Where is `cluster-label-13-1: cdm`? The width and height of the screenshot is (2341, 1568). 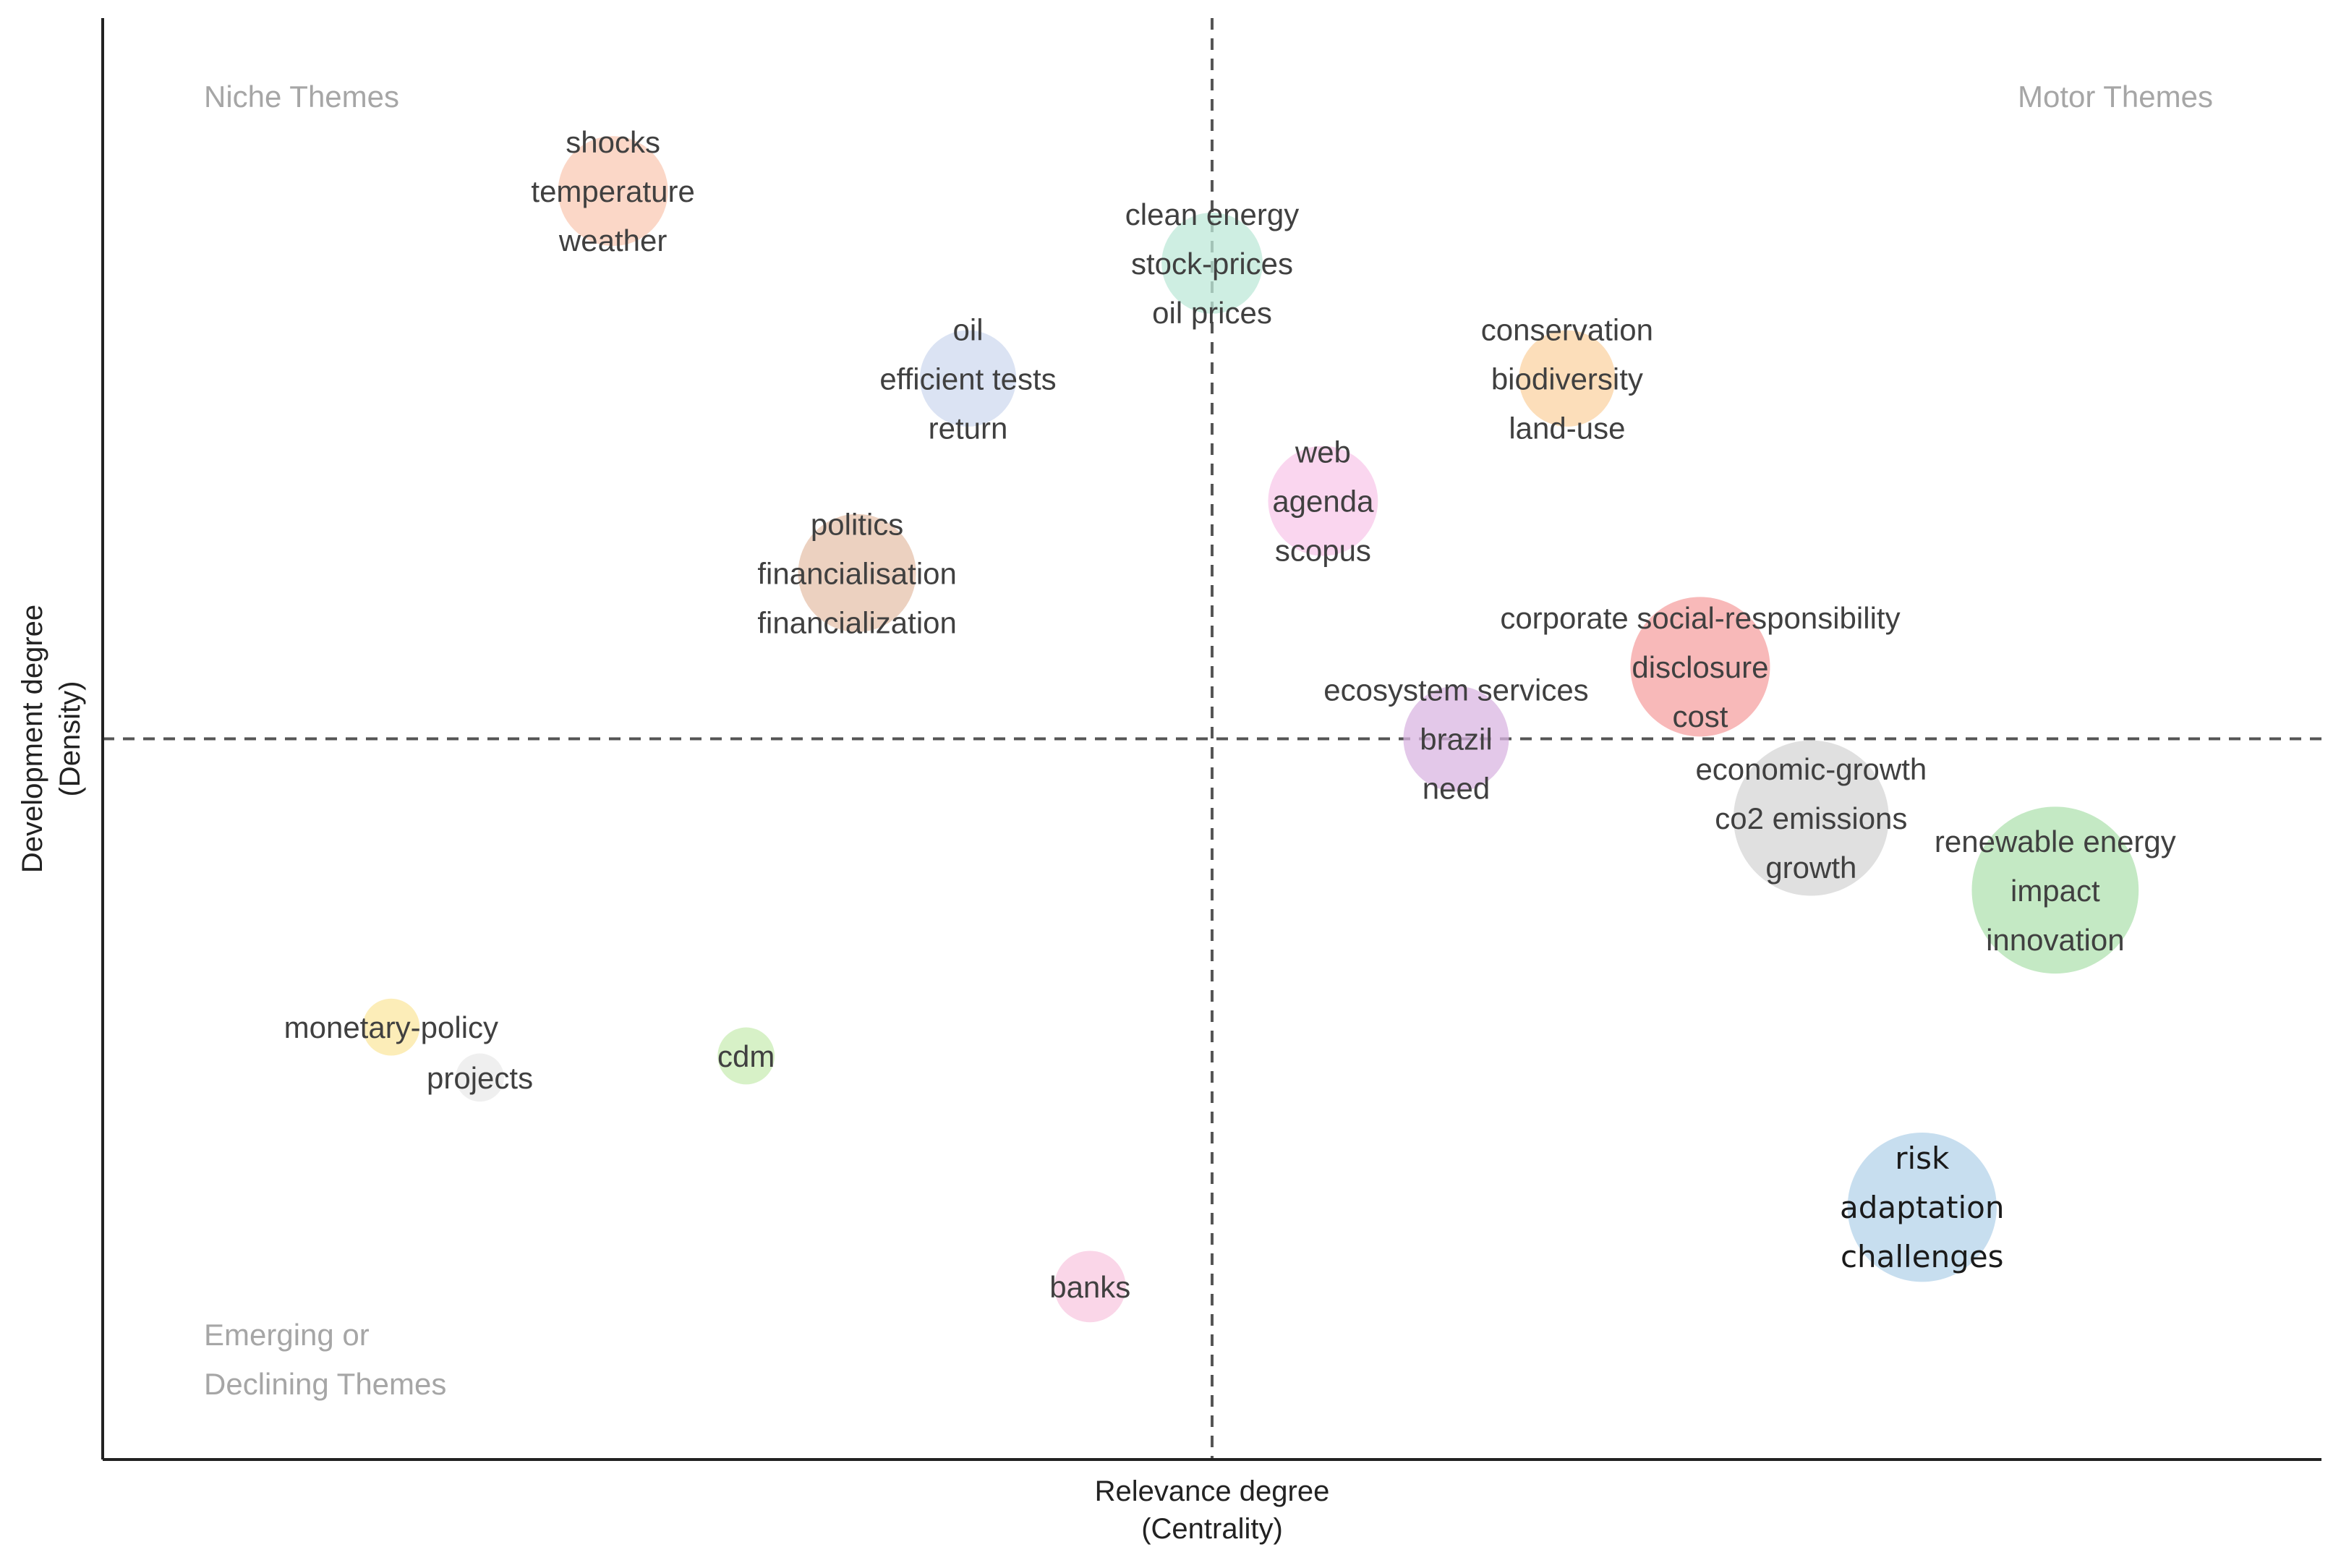
cluster-label-13-1: cdm is located at coordinates (746, 1056).